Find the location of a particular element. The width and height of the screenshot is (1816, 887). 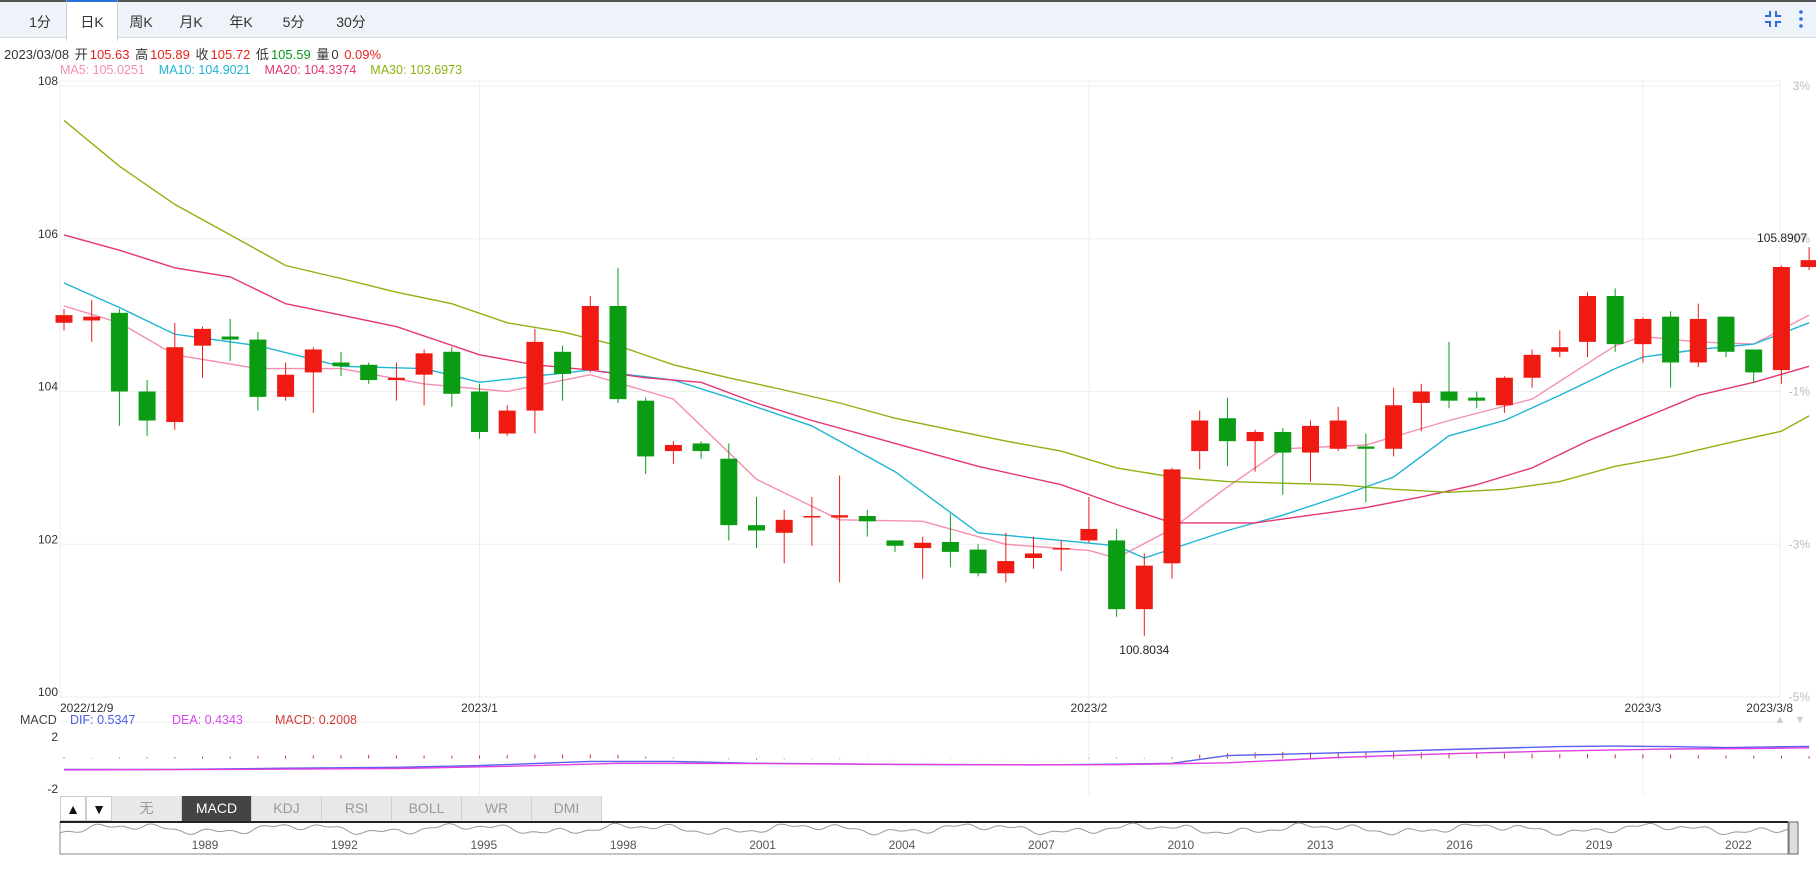

tab-4: 年K is located at coordinates (241, 22).